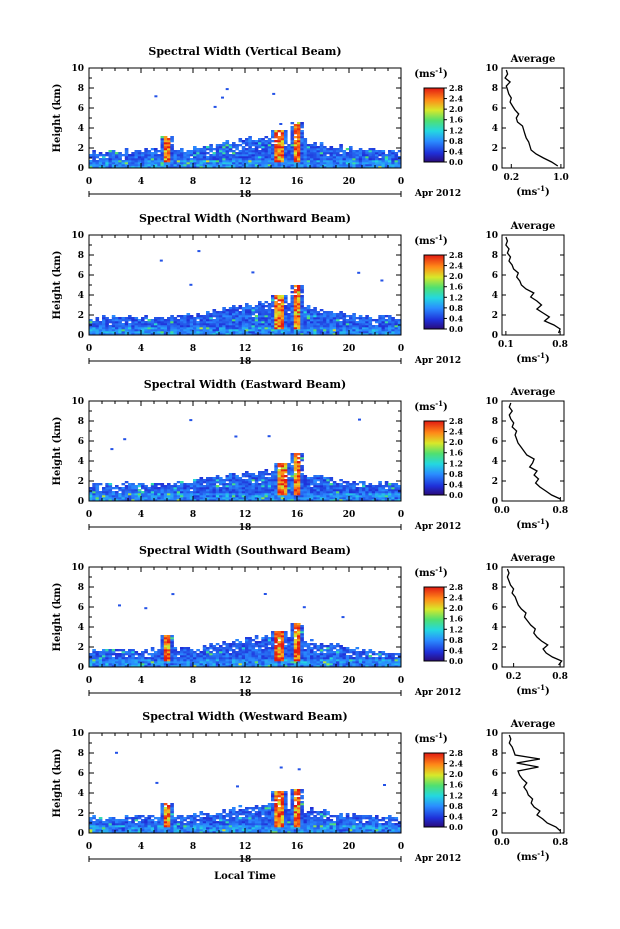 The image size is (620, 929). I want to click on average-x-tick-label: 1.0, so click(561, 178).